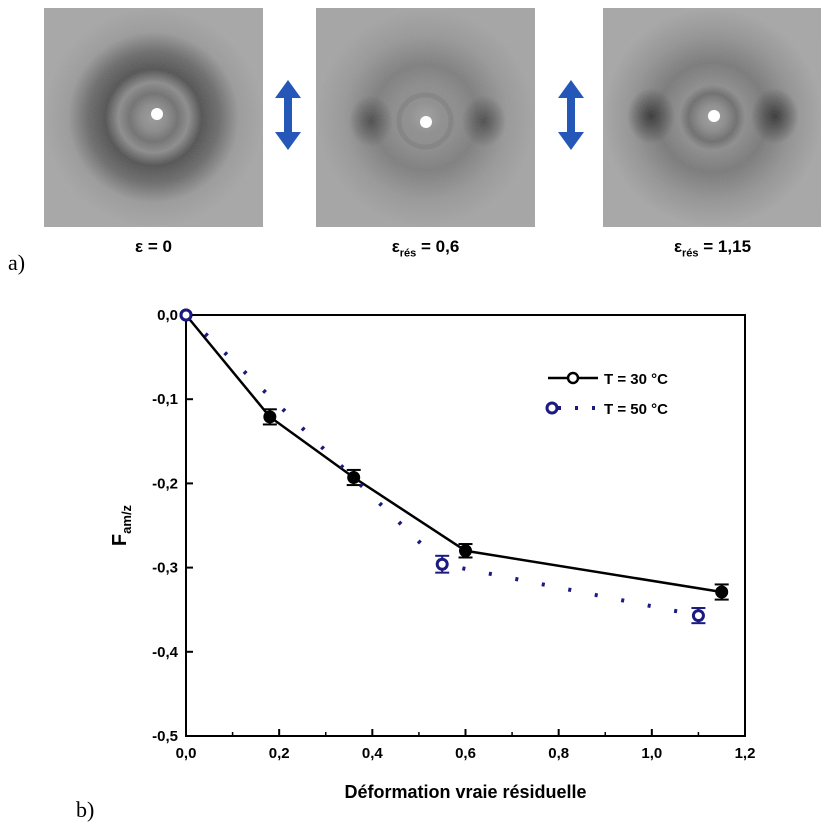 This screenshot has height=832, width=821. I want to click on xray-pattern-isotropic, so click(153, 117).